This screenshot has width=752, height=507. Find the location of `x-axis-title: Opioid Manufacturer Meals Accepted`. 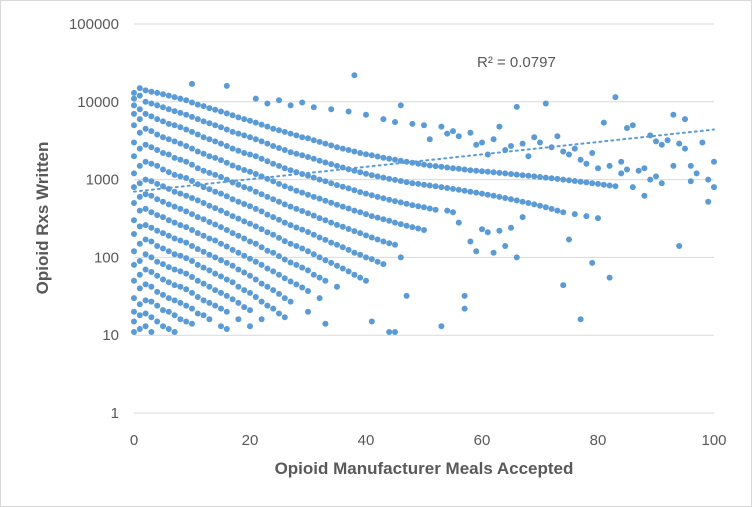

x-axis-title: Opioid Manufacturer Meals Accepted is located at coordinates (424, 468).